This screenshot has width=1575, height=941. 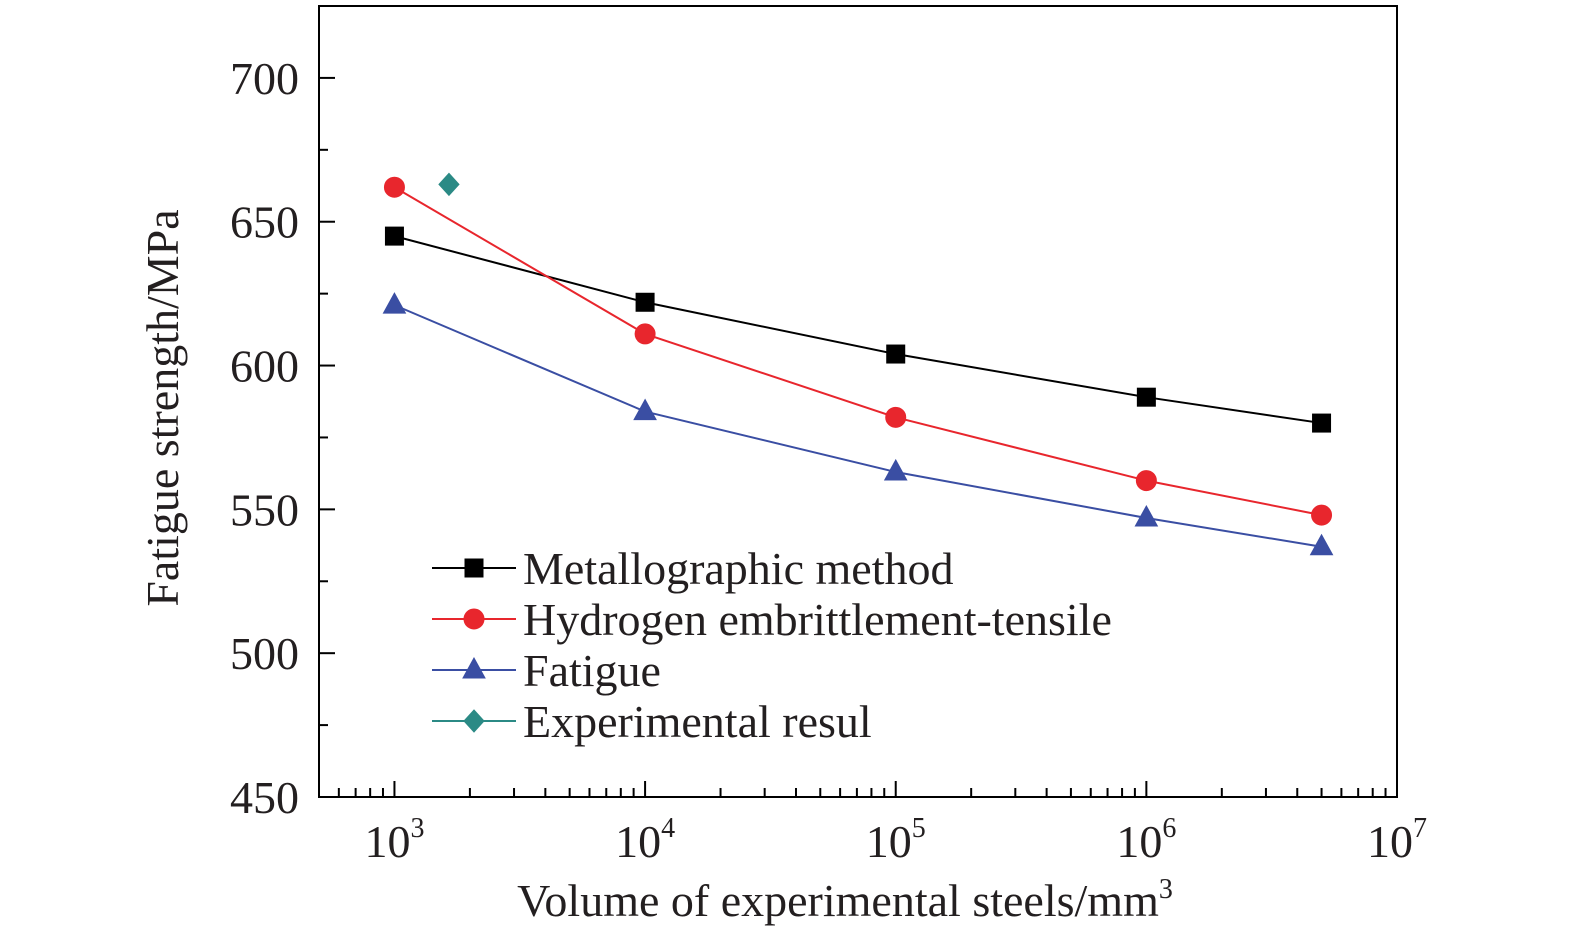 I want to click on legend-label: Fatigue, so click(x=592, y=670).